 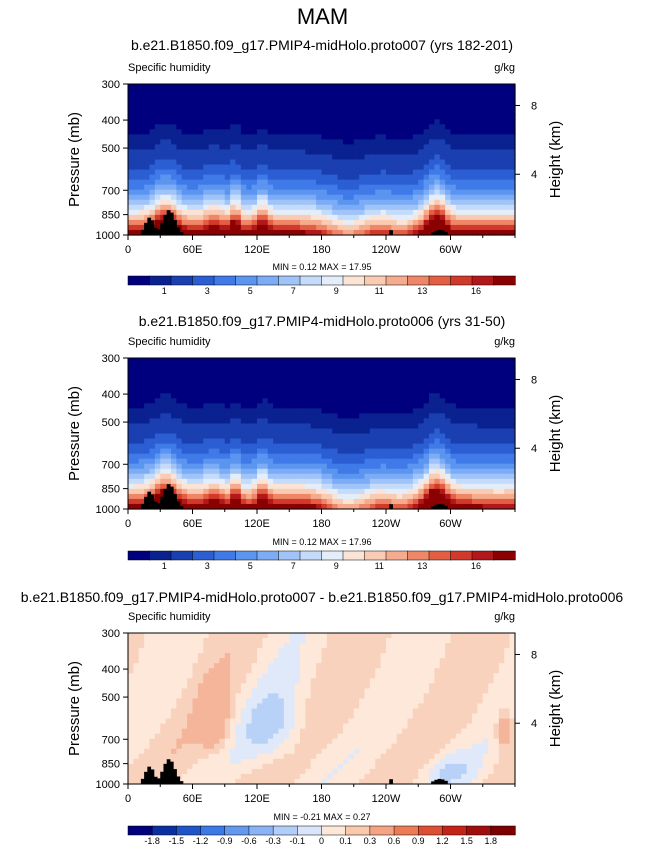 I want to click on stats-label: MIN = 0.12 MAX = 17.95, so click(x=321, y=267).